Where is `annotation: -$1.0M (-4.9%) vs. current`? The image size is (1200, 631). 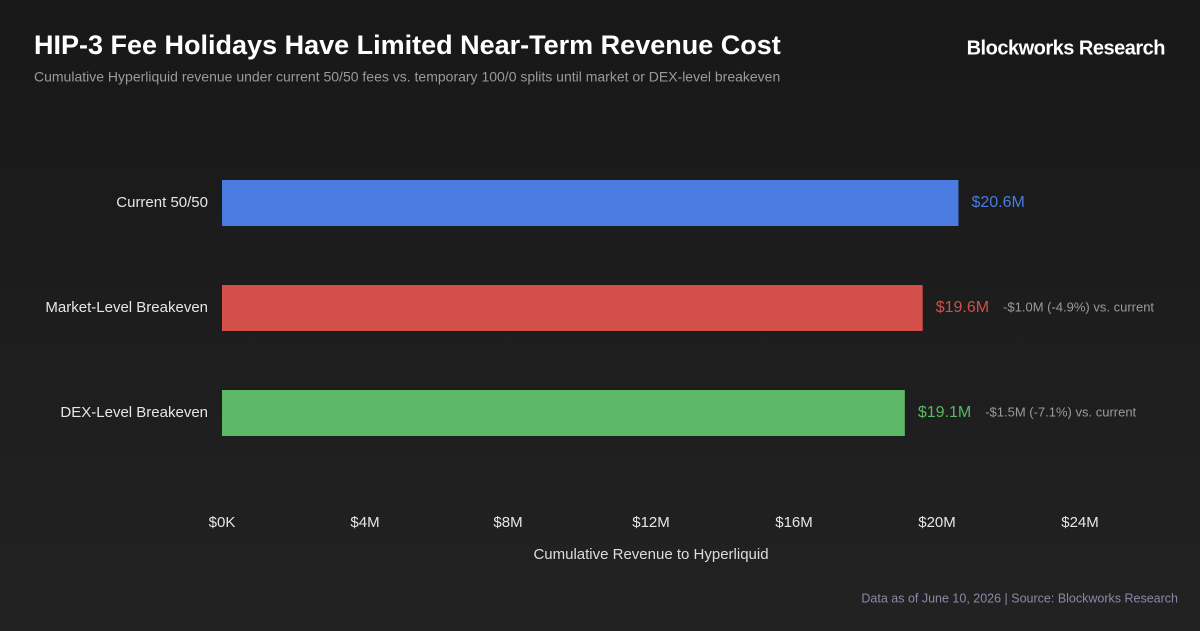 annotation: -$1.0M (-4.9%) vs. current is located at coordinates (1078, 306).